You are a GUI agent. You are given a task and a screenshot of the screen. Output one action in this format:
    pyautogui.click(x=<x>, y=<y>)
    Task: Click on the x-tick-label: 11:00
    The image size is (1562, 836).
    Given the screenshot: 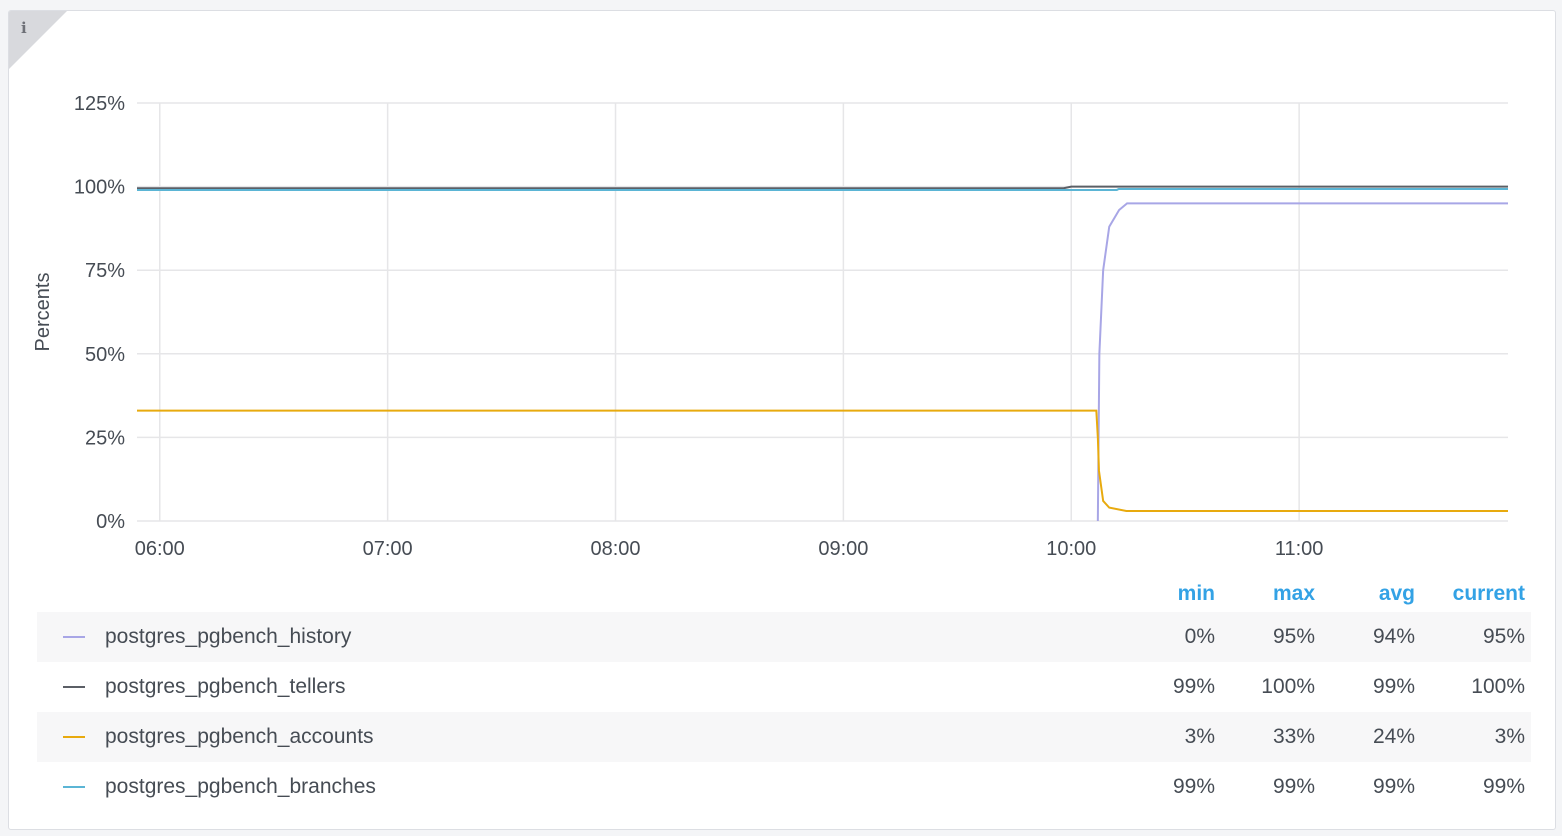 What is the action you would take?
    pyautogui.click(x=1299, y=549)
    